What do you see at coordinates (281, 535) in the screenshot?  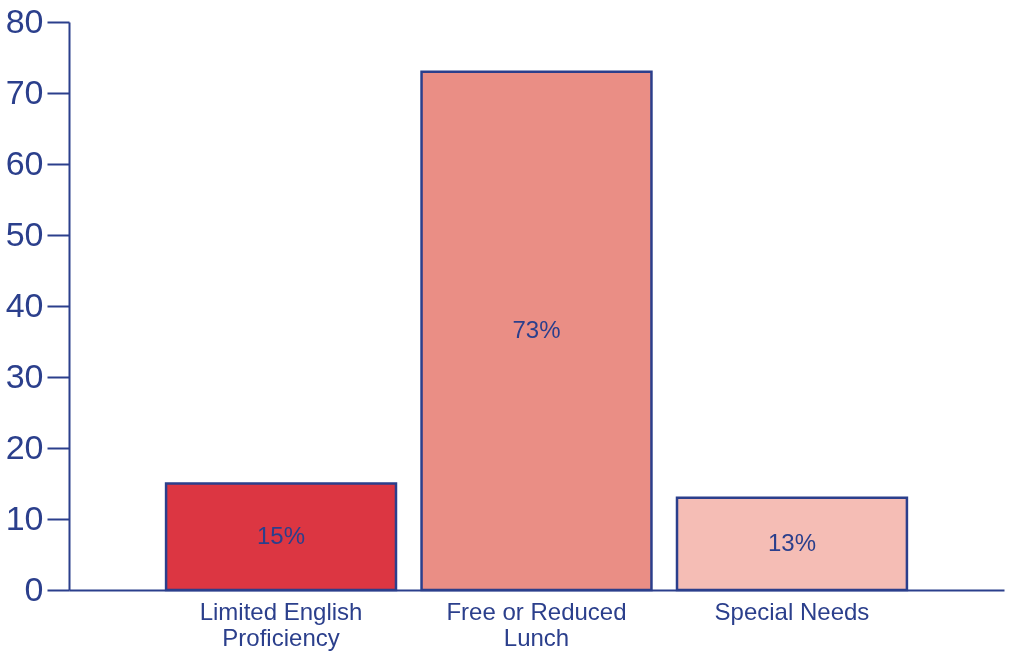 I see `data-label: 15%` at bounding box center [281, 535].